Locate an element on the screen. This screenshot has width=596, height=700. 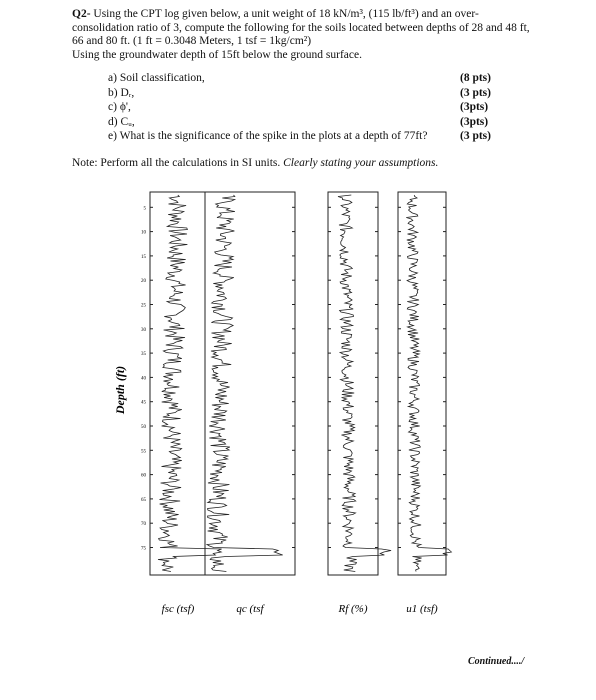
part-label: c) is located at coordinates (112, 107).